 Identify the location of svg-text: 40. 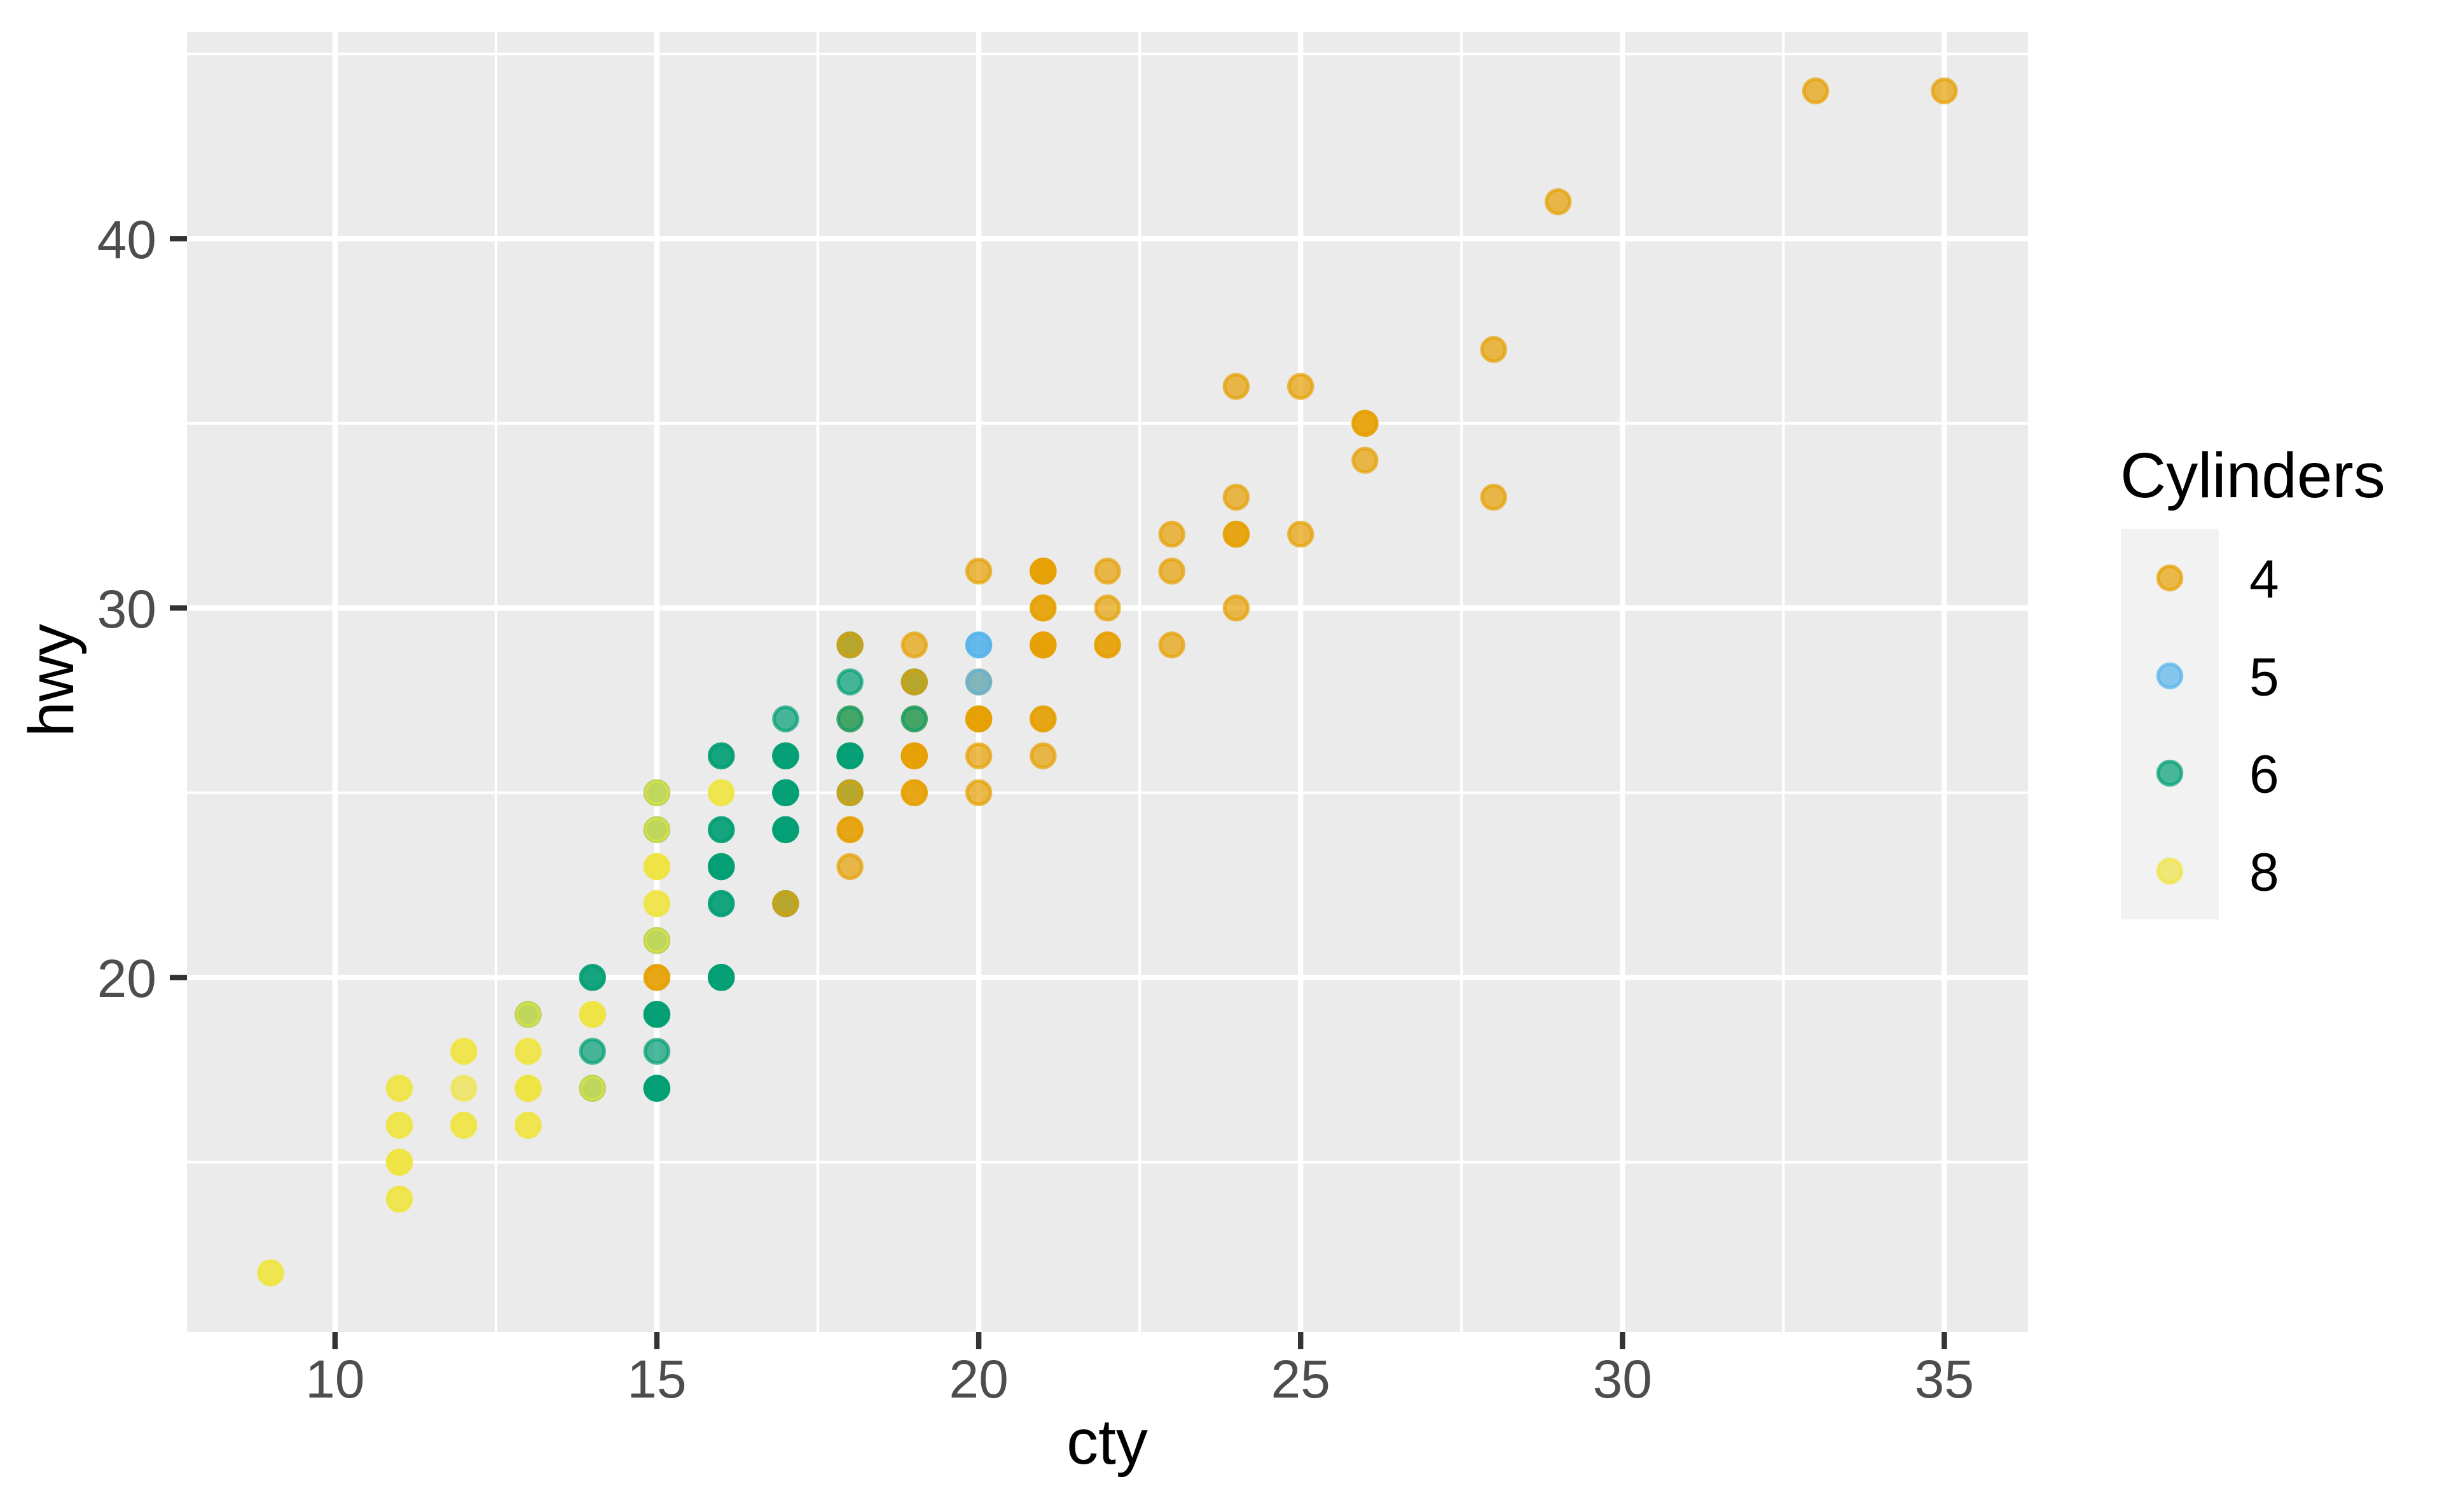
(126, 240).